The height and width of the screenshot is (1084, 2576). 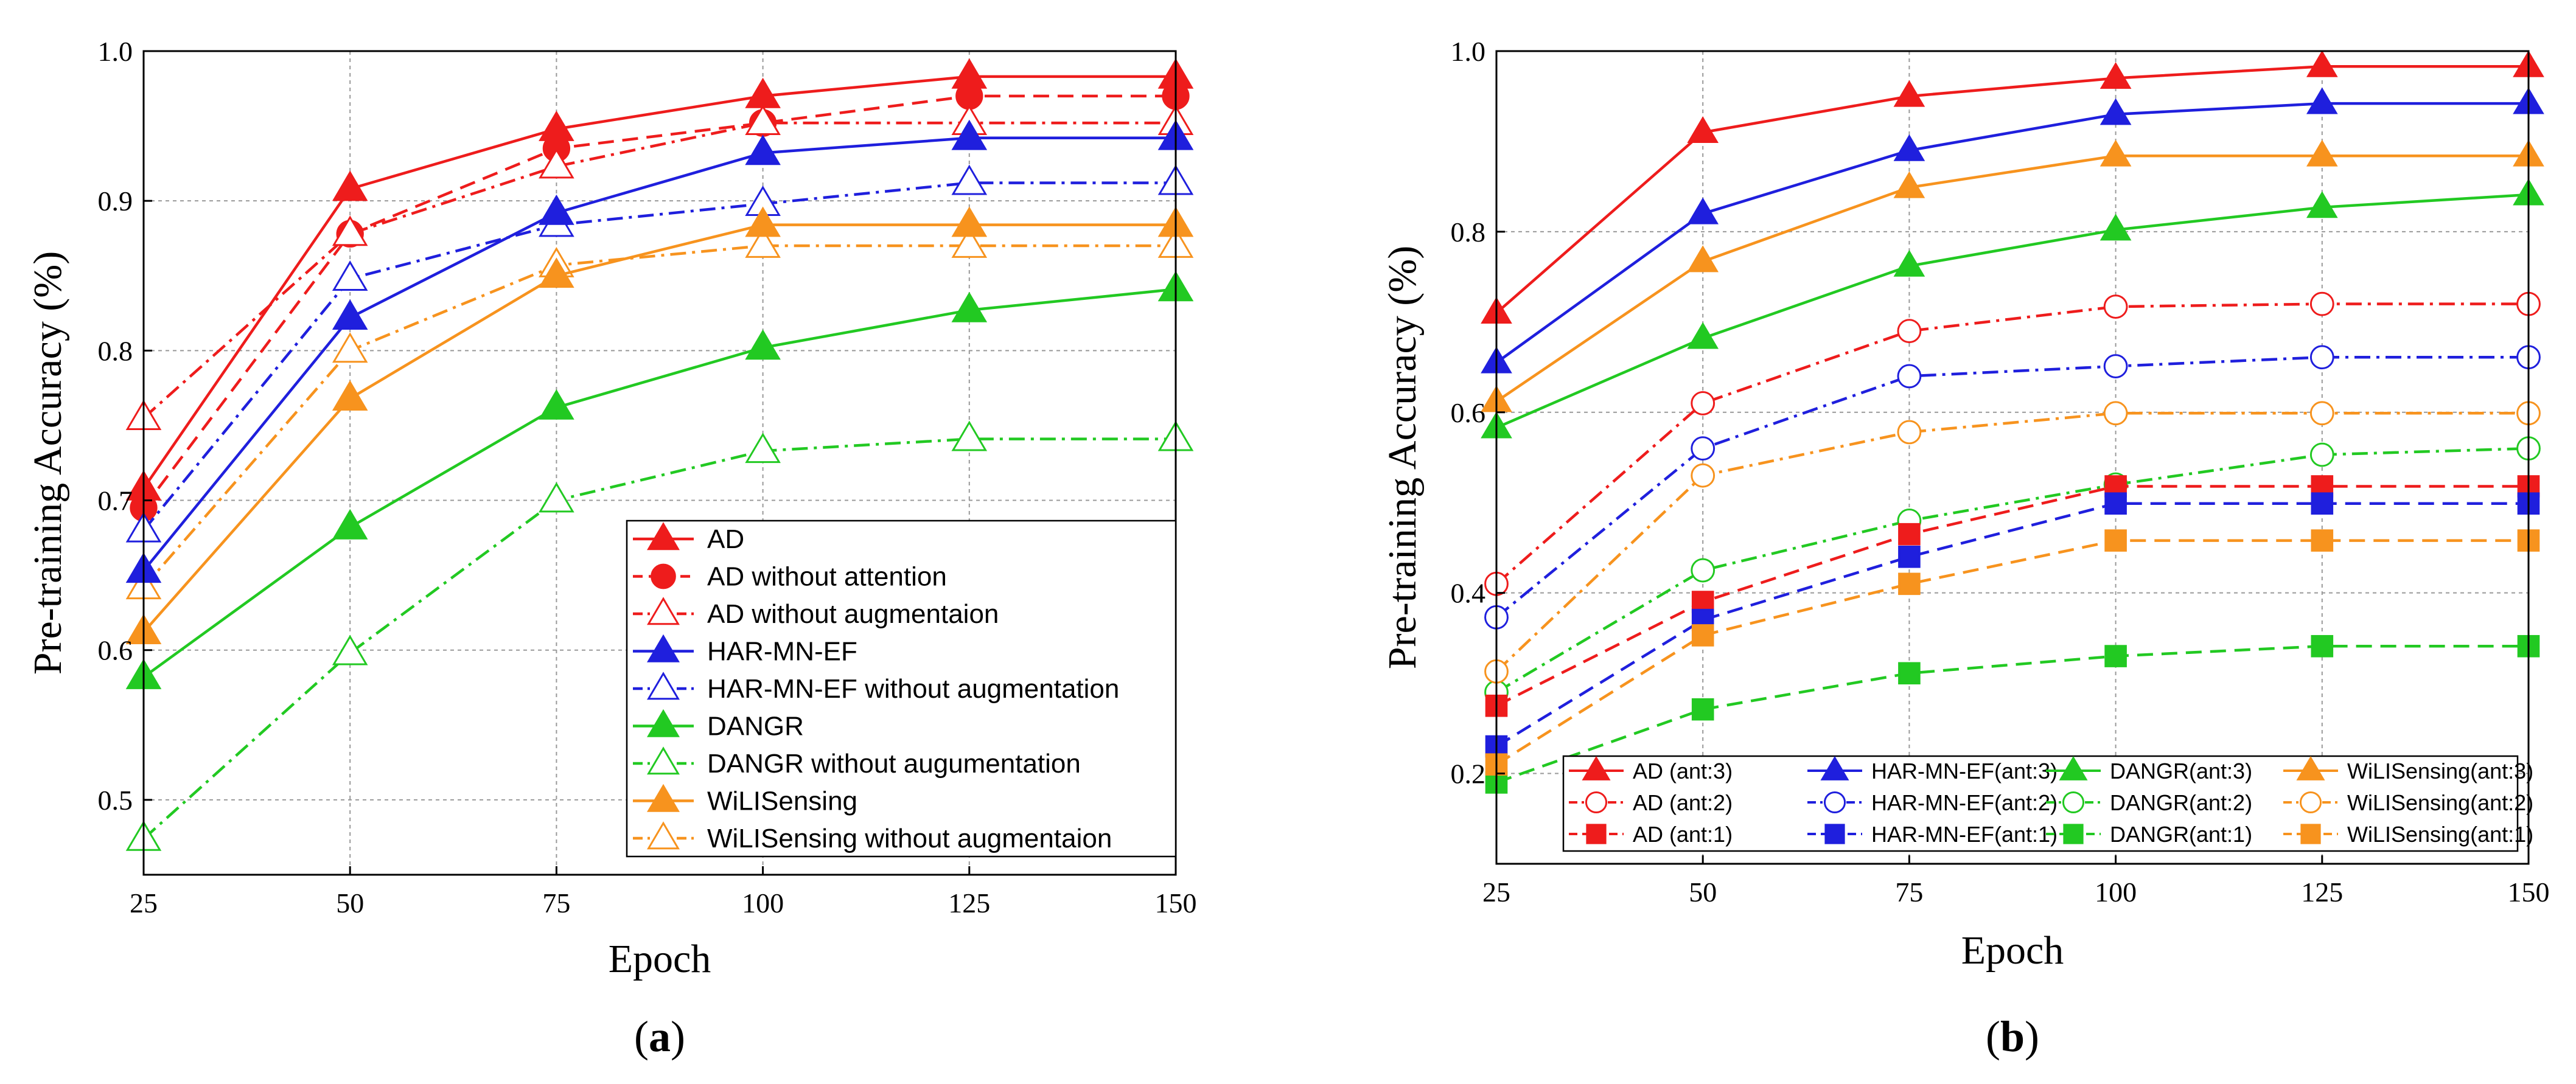 What do you see at coordinates (755, 727) in the screenshot?
I see `legend-label: DANGR` at bounding box center [755, 727].